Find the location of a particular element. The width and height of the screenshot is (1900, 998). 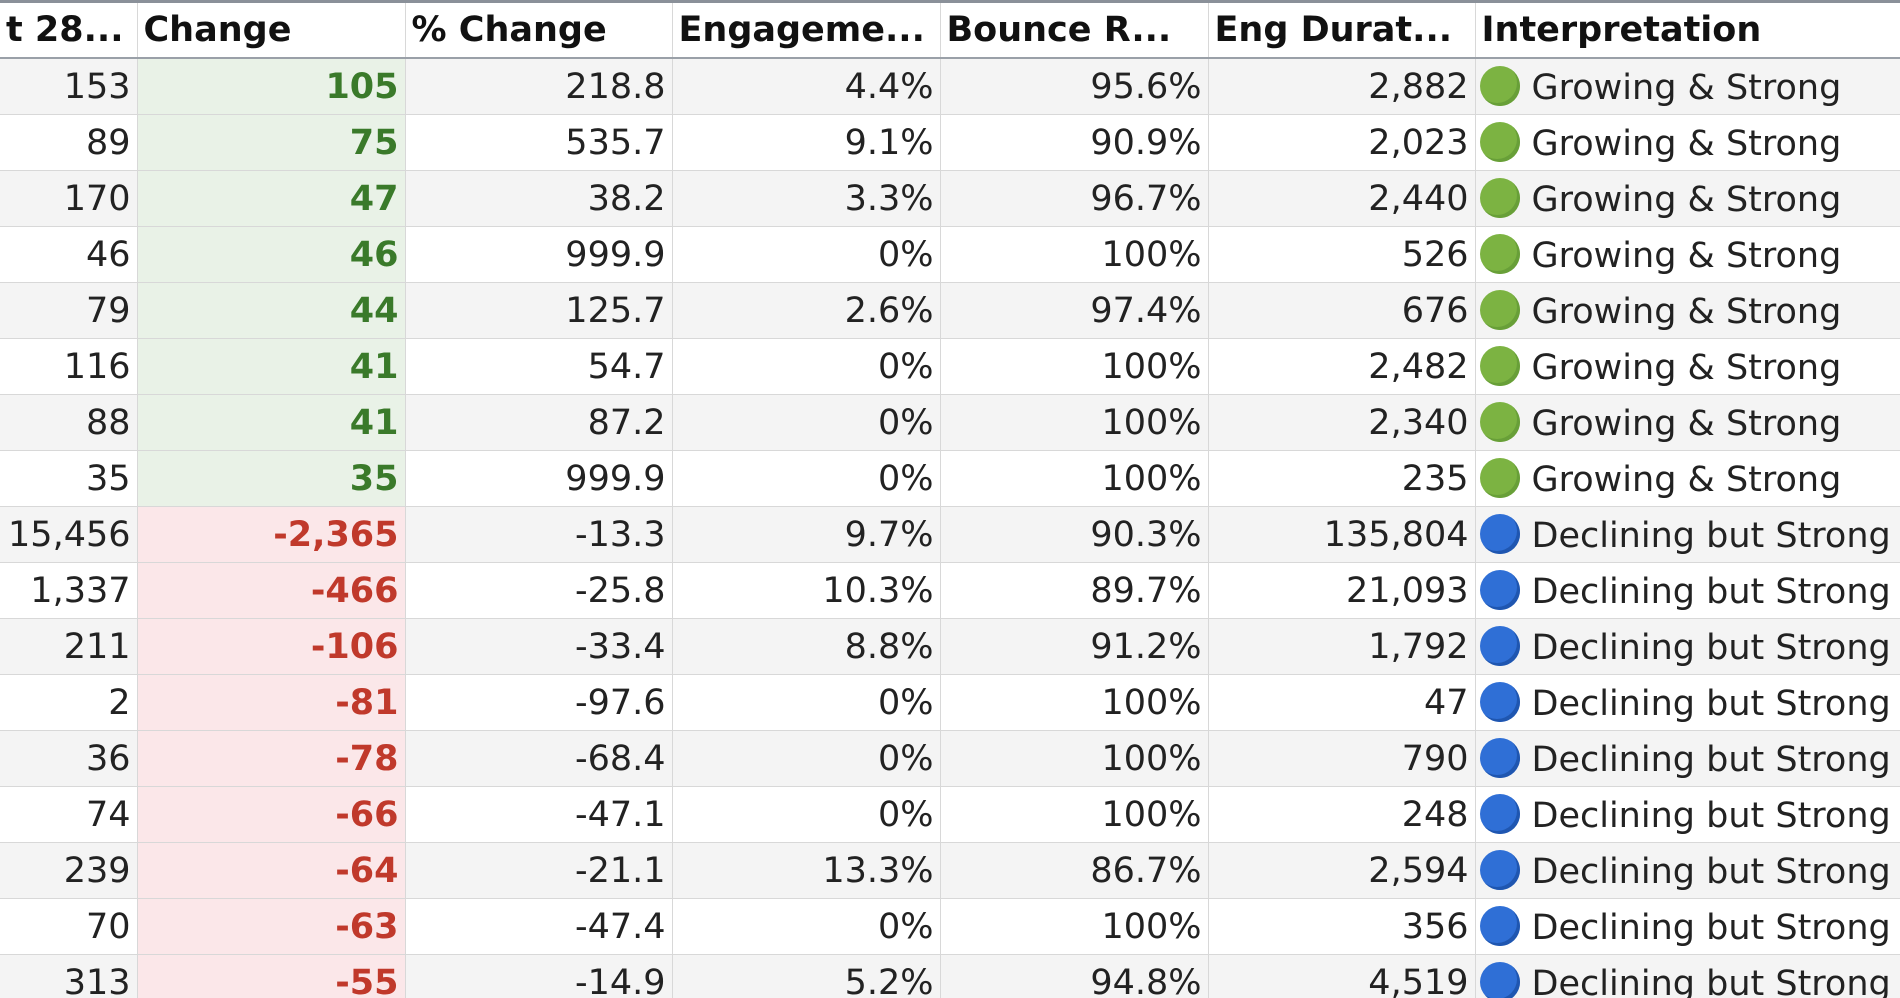

cell: -106 is located at coordinates (271, 646).